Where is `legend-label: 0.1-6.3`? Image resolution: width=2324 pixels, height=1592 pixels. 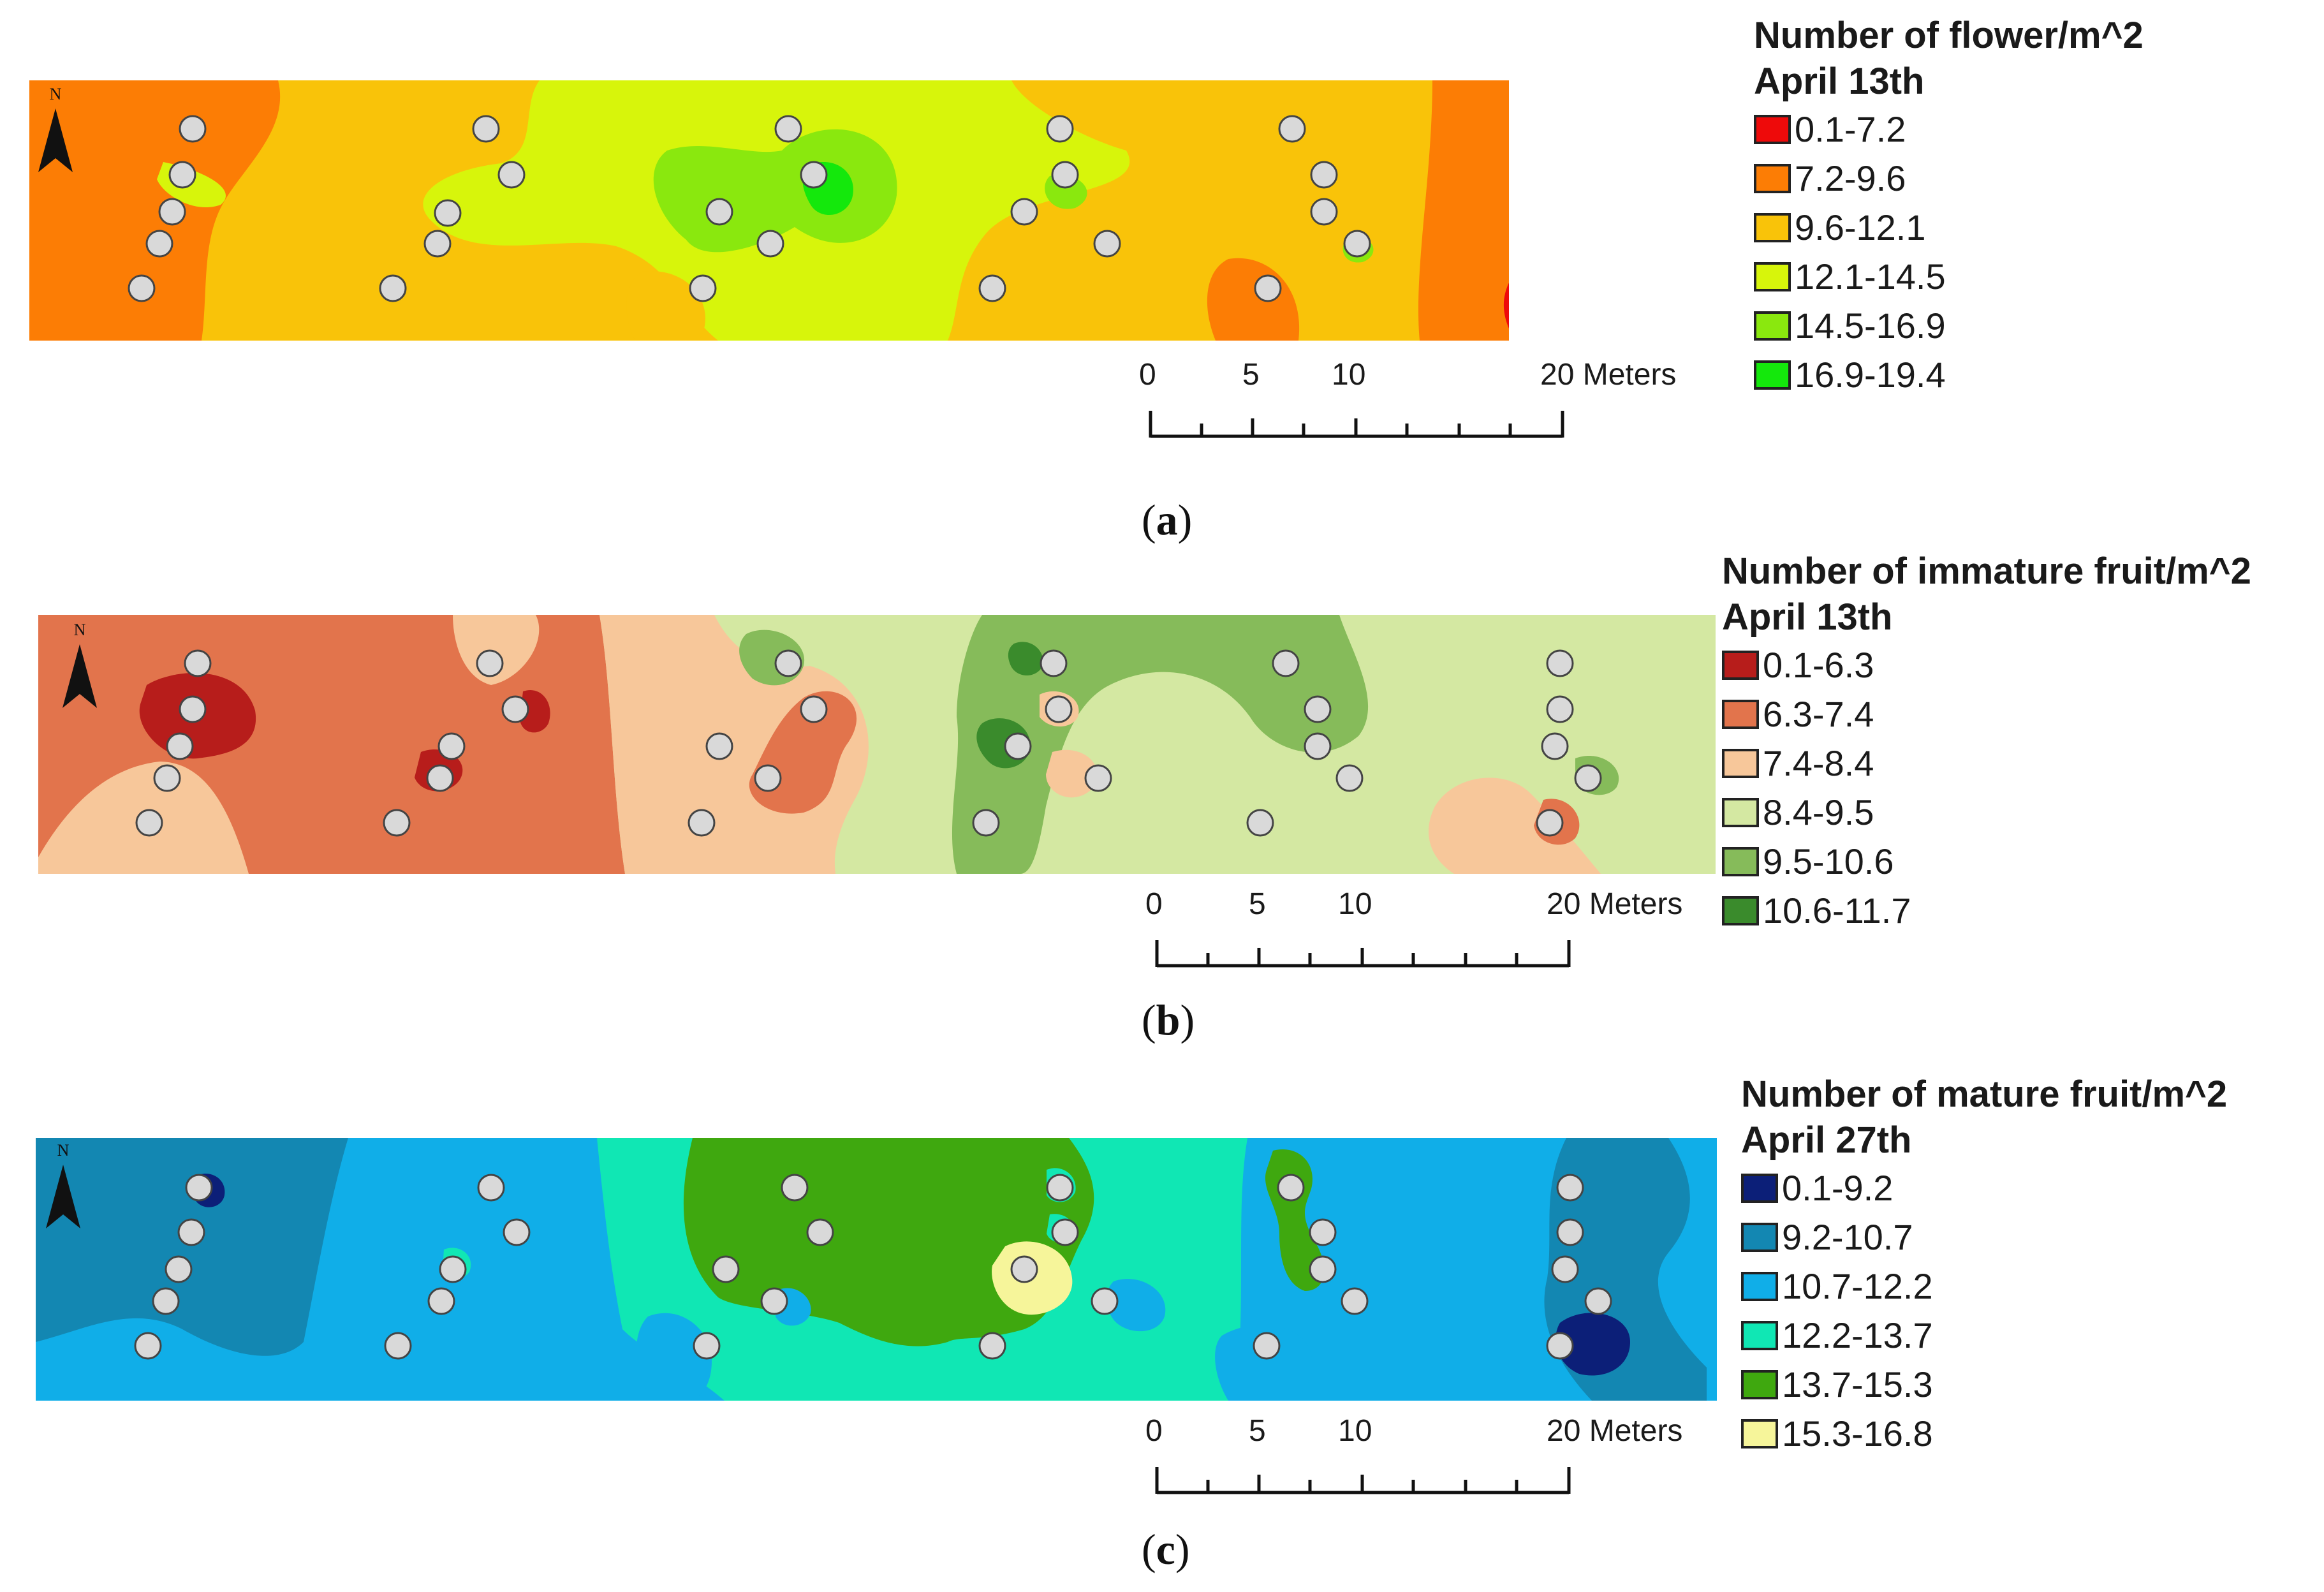
legend-label: 0.1-6.3 is located at coordinates (1819, 665).